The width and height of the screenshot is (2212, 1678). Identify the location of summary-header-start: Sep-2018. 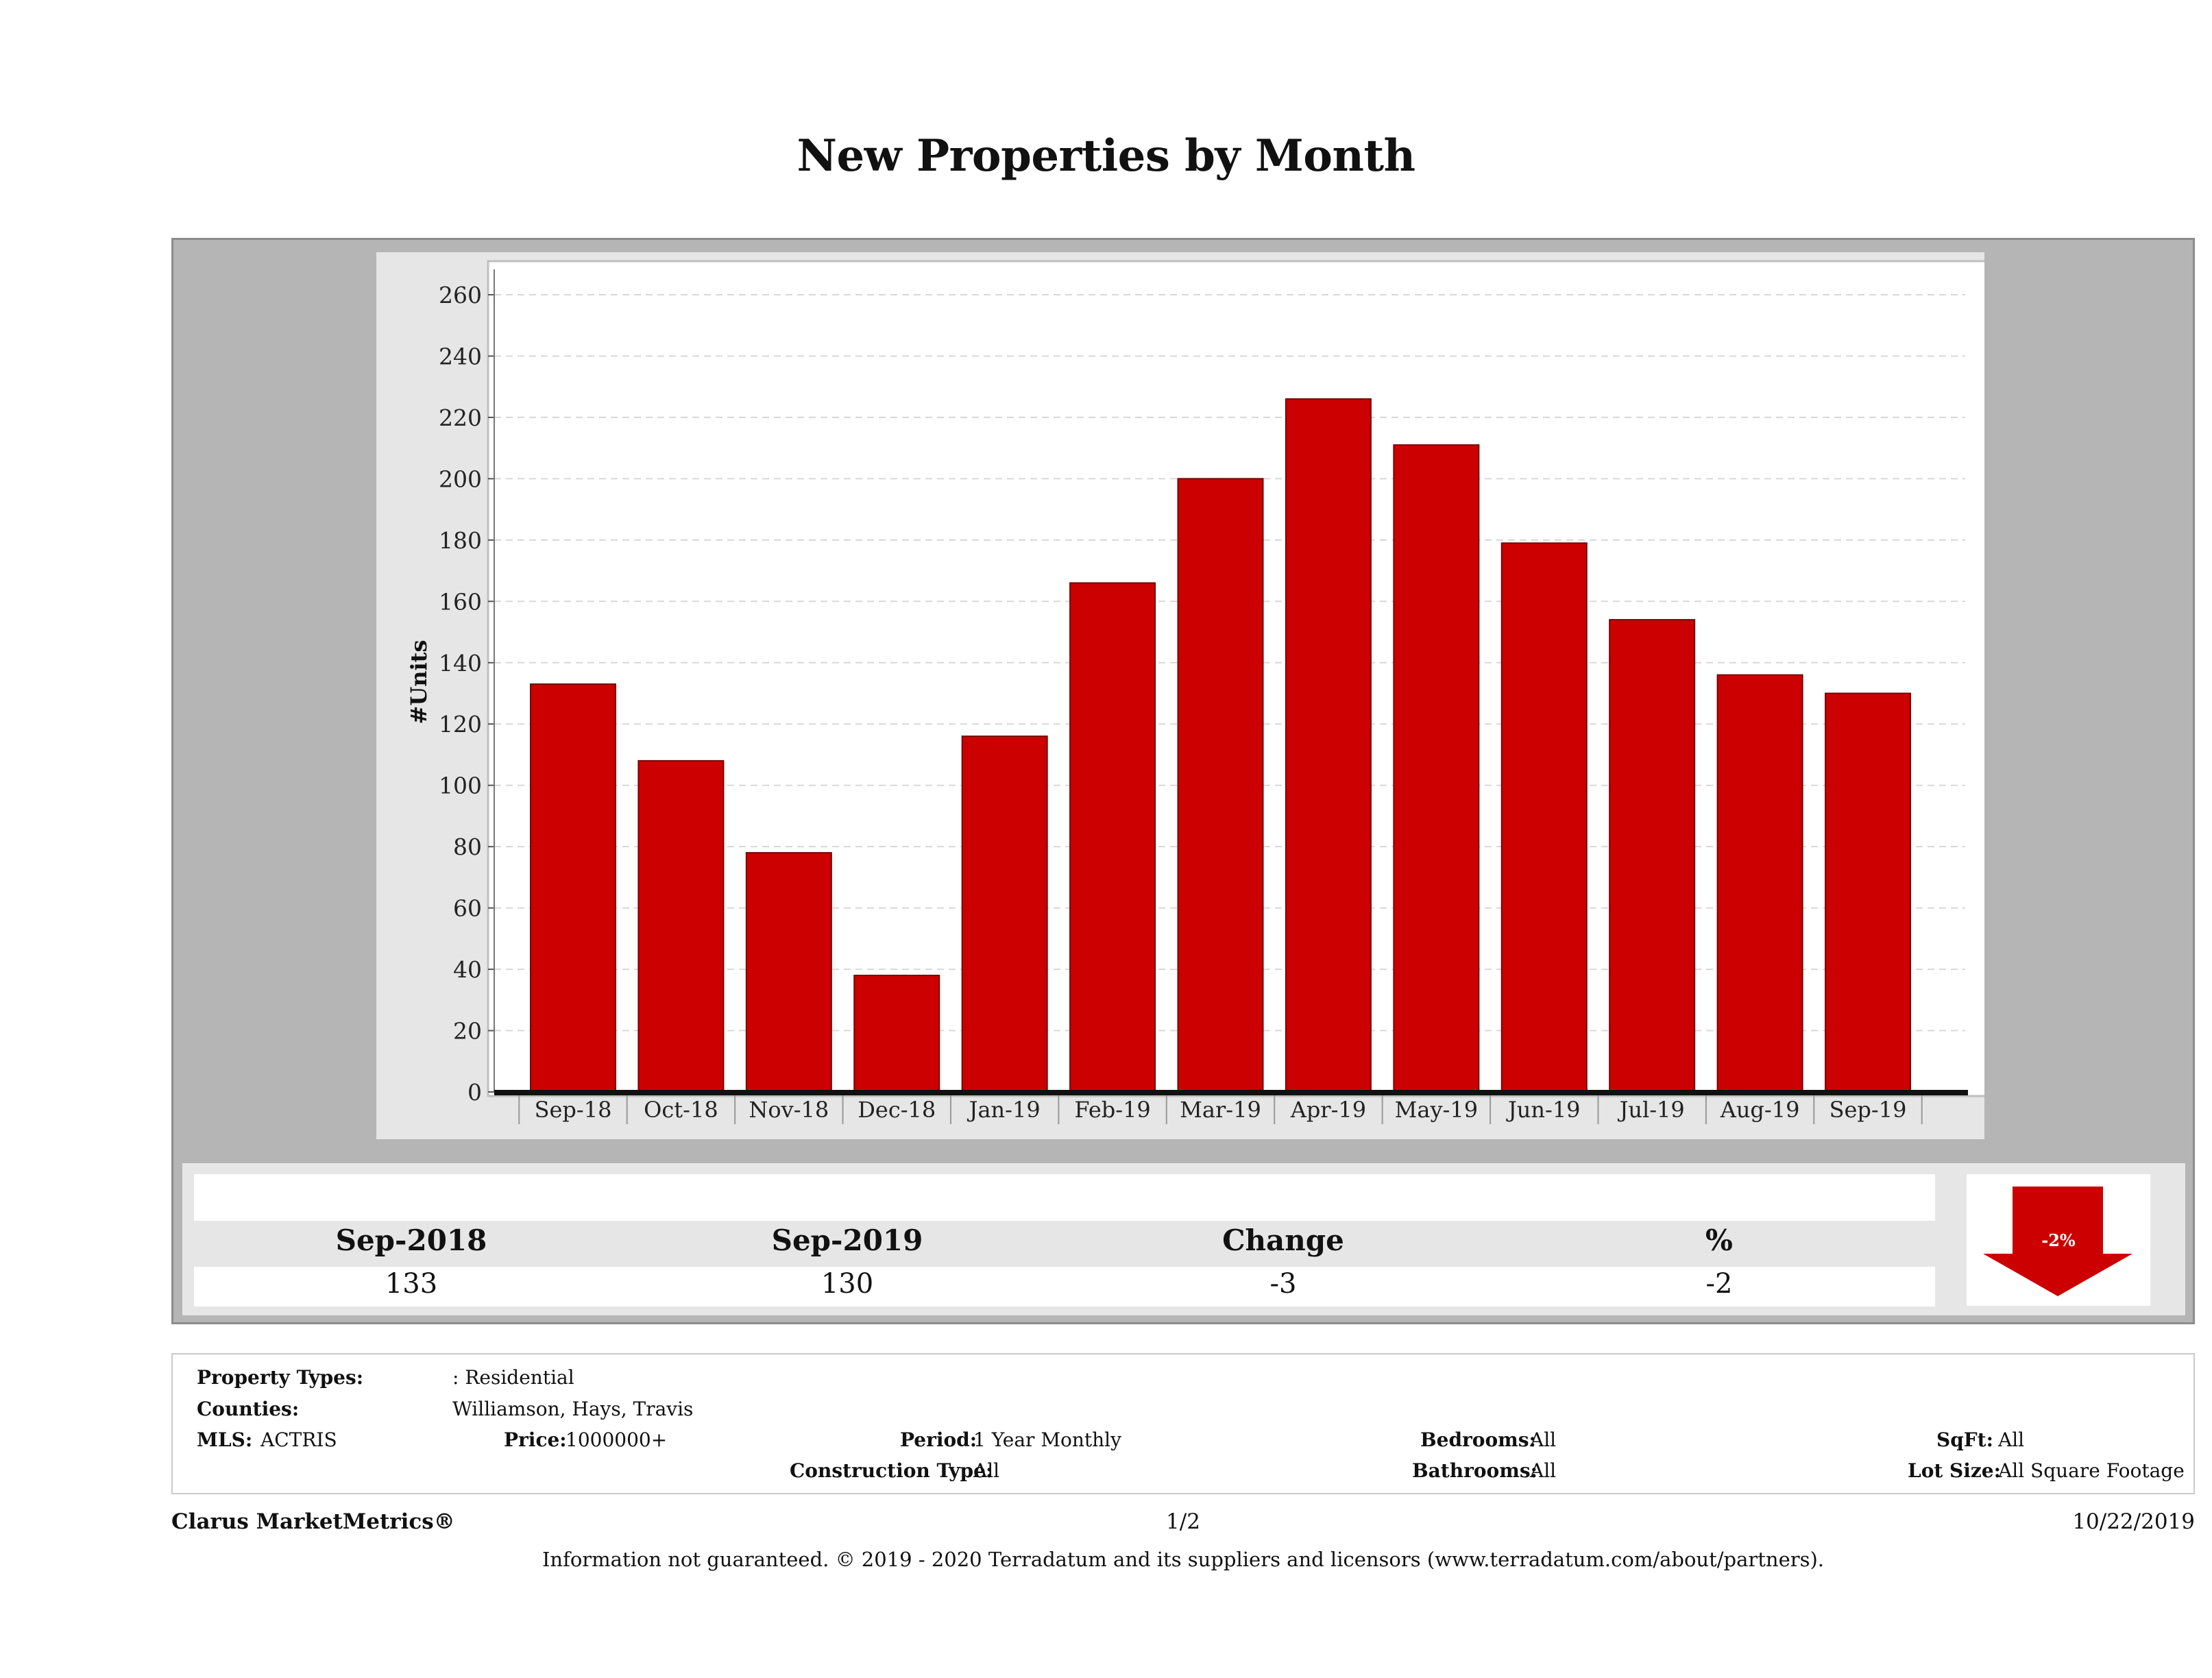
(411, 1240).